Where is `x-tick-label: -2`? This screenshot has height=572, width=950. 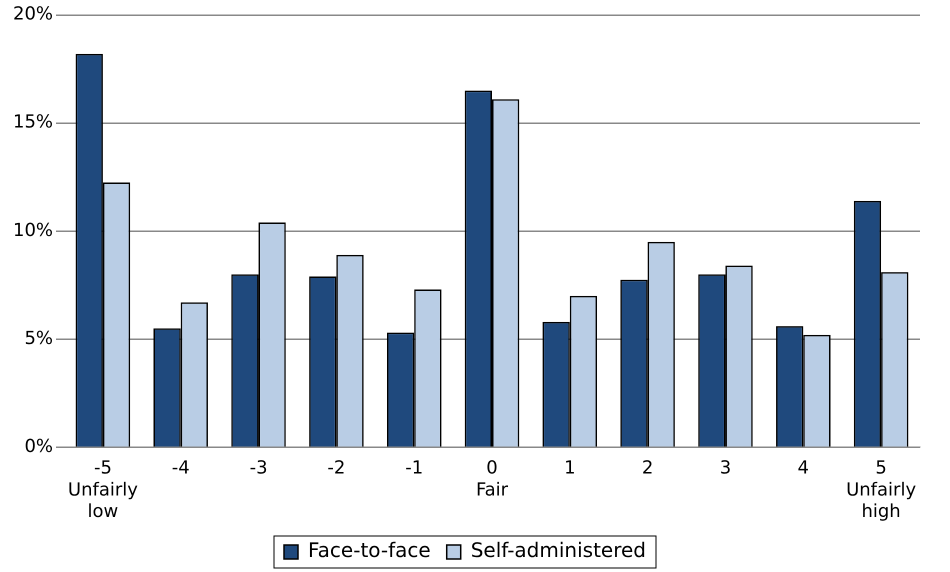
x-tick-label: -2 is located at coordinates (336, 468).